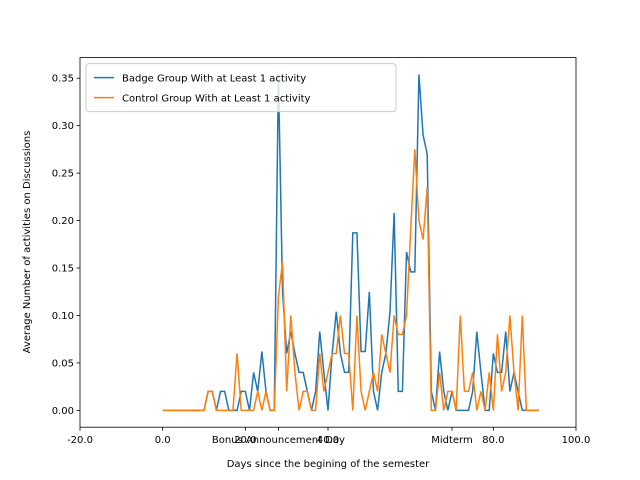 The height and width of the screenshot is (480, 640). What do you see at coordinates (576, 440) in the screenshot?
I see `x-tick-label: 100.0` at bounding box center [576, 440].